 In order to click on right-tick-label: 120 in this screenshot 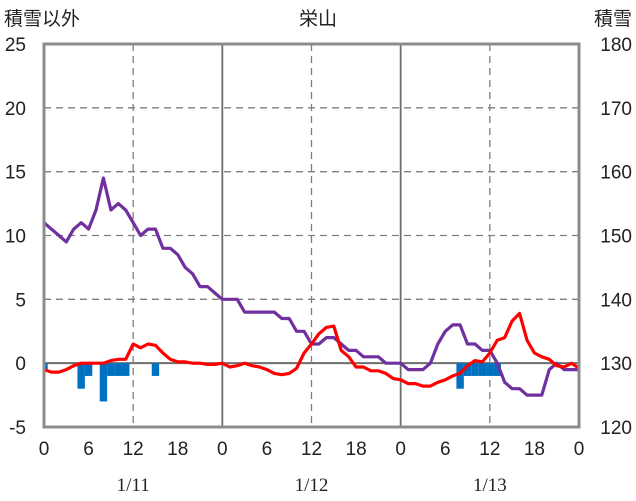, I will do `click(616, 428)`.